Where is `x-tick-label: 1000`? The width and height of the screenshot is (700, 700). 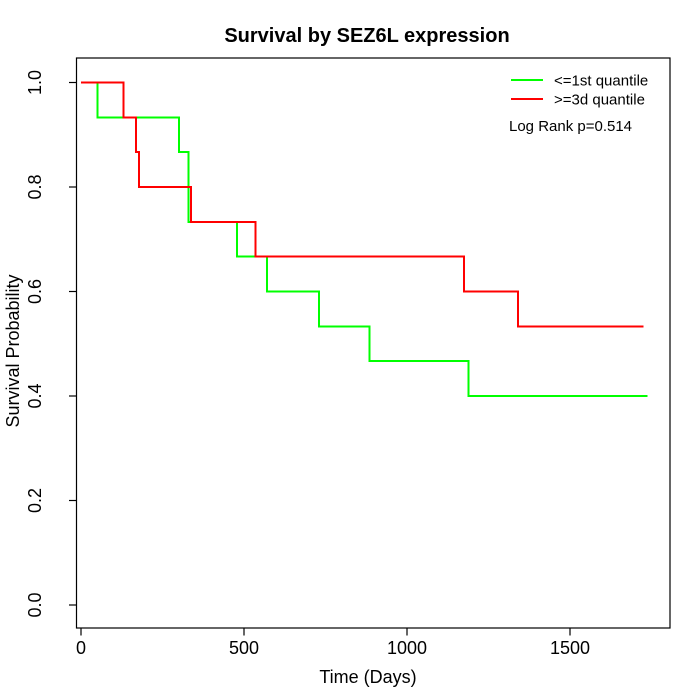 x-tick-label: 1000 is located at coordinates (407, 648).